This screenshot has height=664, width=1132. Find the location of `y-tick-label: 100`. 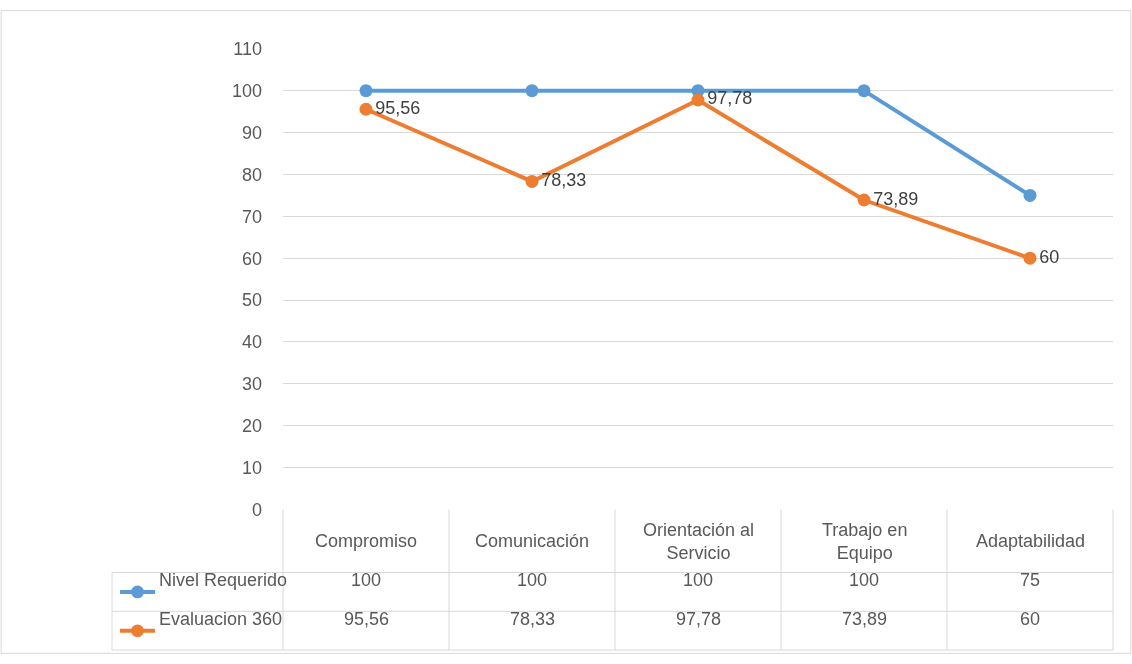

y-tick-label: 100 is located at coordinates (246, 90).